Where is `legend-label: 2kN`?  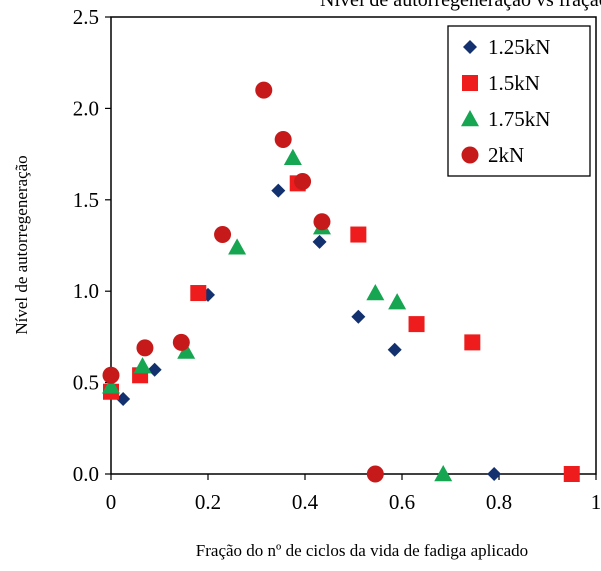
legend-label: 2kN is located at coordinates (506, 155).